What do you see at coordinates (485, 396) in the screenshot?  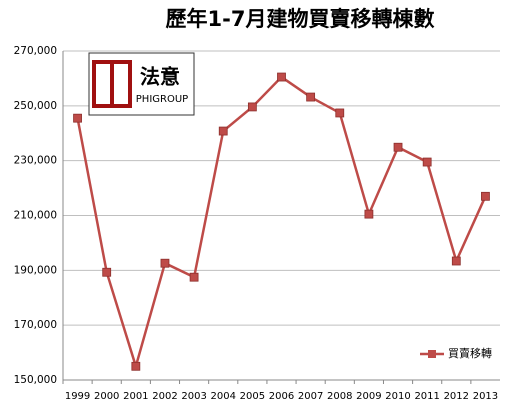 I see `x-tick-label: 2013` at bounding box center [485, 396].